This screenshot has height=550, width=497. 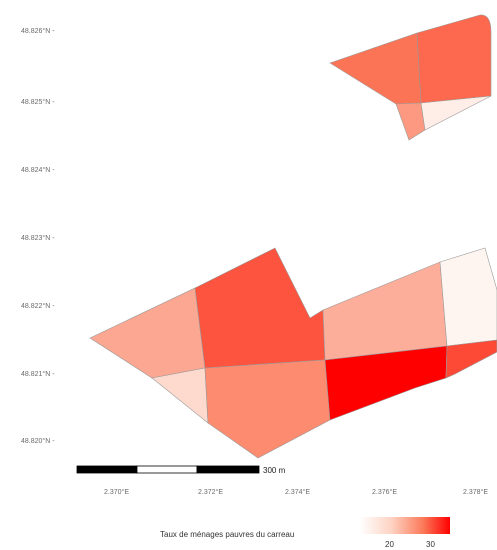 I want to click on cell-north-bottom, so click(x=410, y=121).